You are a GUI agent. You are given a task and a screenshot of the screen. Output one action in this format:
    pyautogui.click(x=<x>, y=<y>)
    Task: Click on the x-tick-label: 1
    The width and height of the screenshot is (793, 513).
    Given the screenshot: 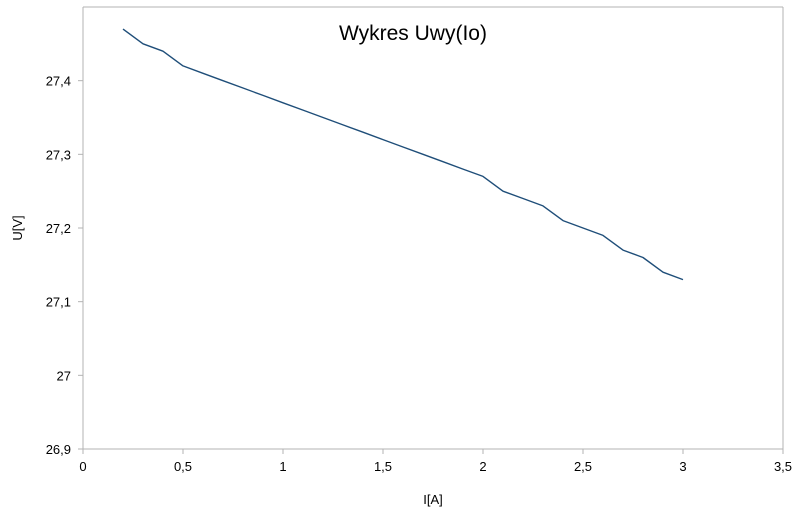 What is the action you would take?
    pyautogui.click(x=282, y=466)
    